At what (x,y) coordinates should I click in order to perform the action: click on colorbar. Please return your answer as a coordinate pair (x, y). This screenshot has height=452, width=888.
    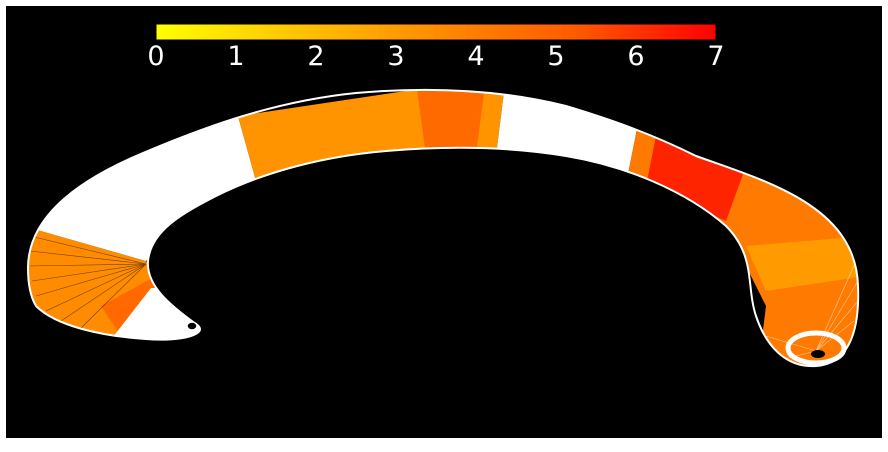
    Looking at the image, I should click on (436, 32).